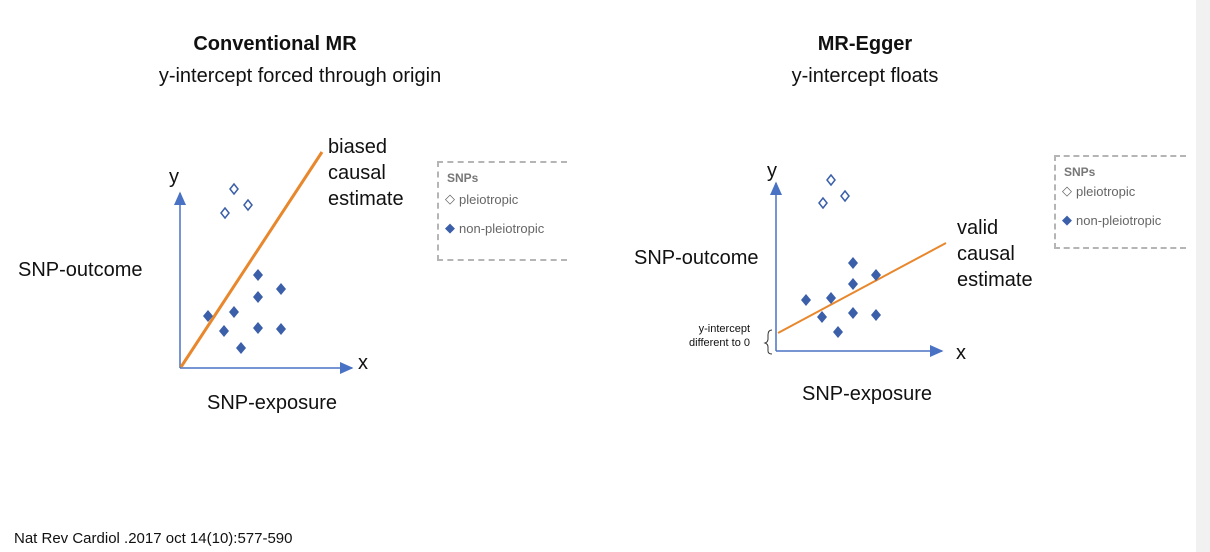 The image size is (1210, 552). Describe the element at coordinates (236, 201) in the screenshot. I see `left-pleiotropic-points` at that location.